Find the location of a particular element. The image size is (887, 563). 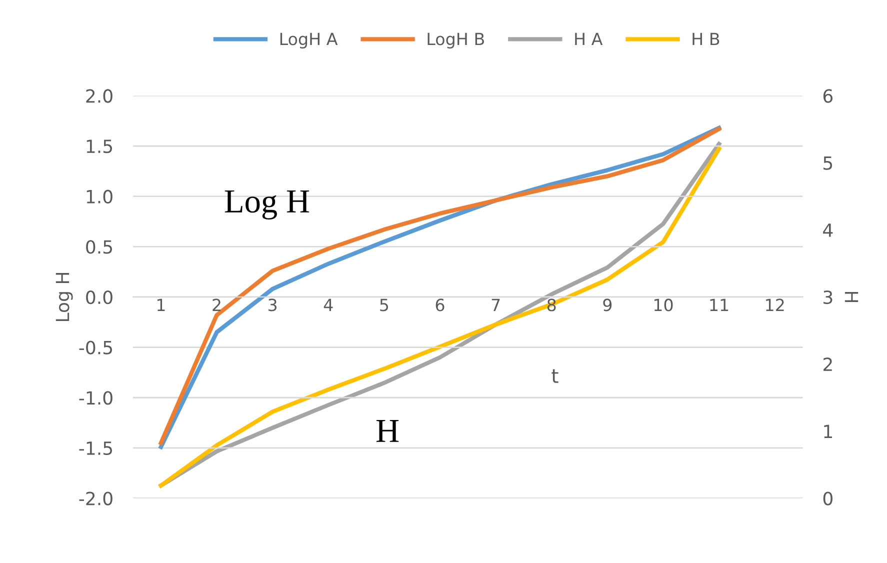

y-tick-label: 0.5 is located at coordinates (99, 247).